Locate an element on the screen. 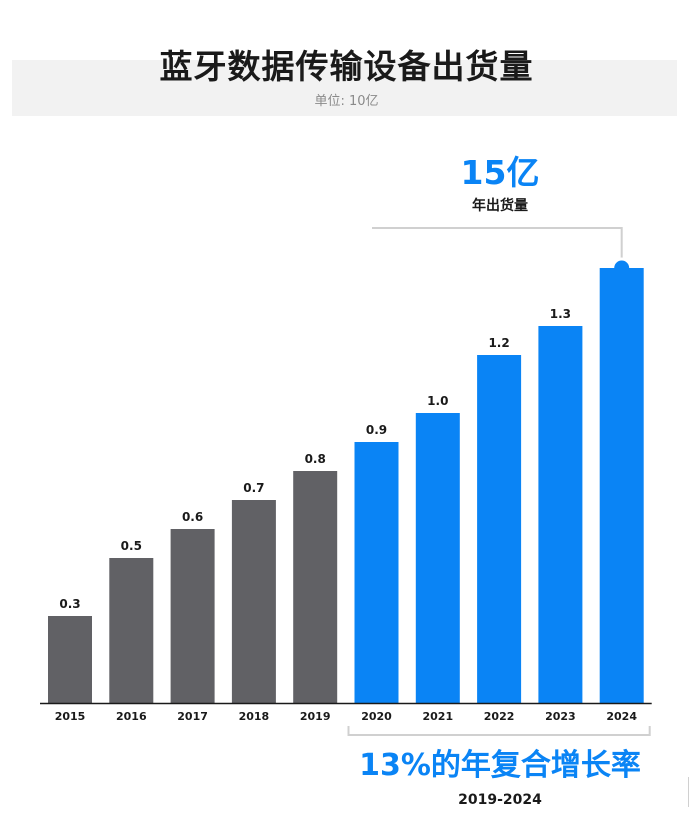 The width and height of the screenshot is (693, 822). bar-2023 is located at coordinates (560, 514).